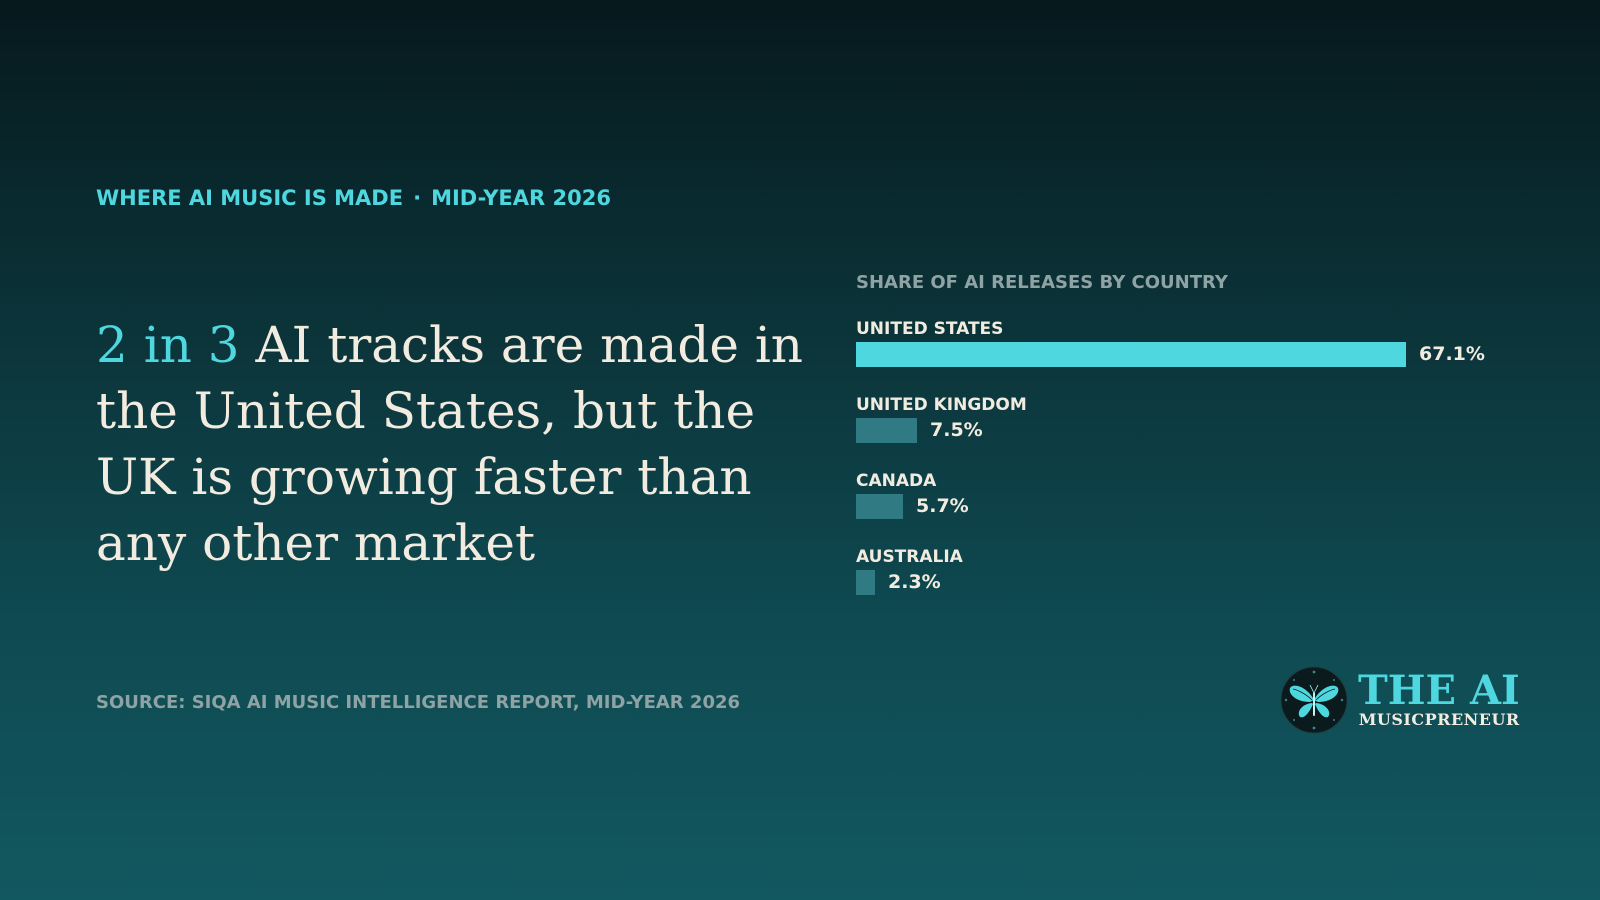 The height and width of the screenshot is (900, 1600). What do you see at coordinates (1452, 354) in the screenshot?
I see `bar-value-label: 67.1%` at bounding box center [1452, 354].